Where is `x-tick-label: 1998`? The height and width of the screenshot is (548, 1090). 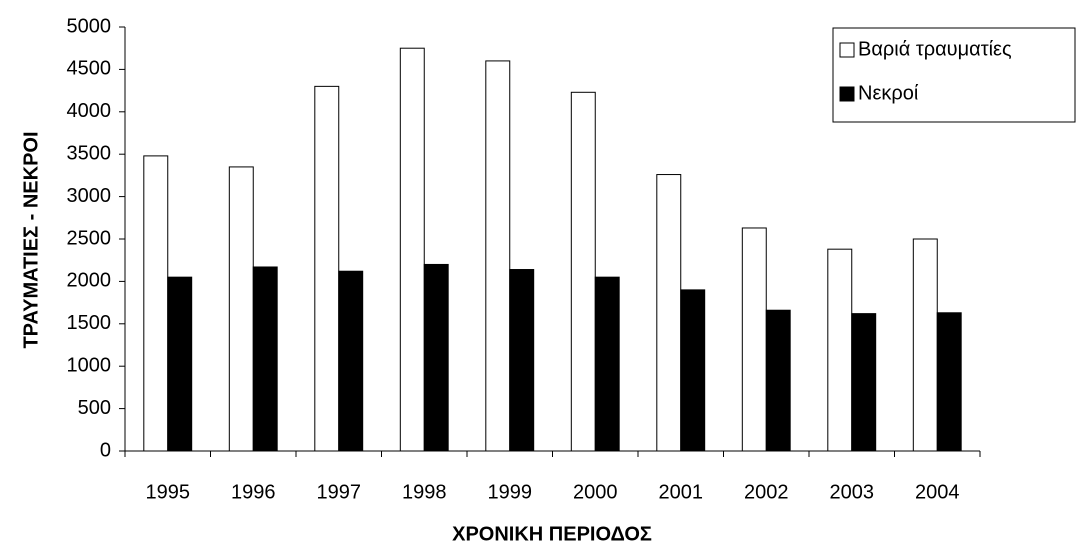 x-tick-label: 1998 is located at coordinates (424, 492).